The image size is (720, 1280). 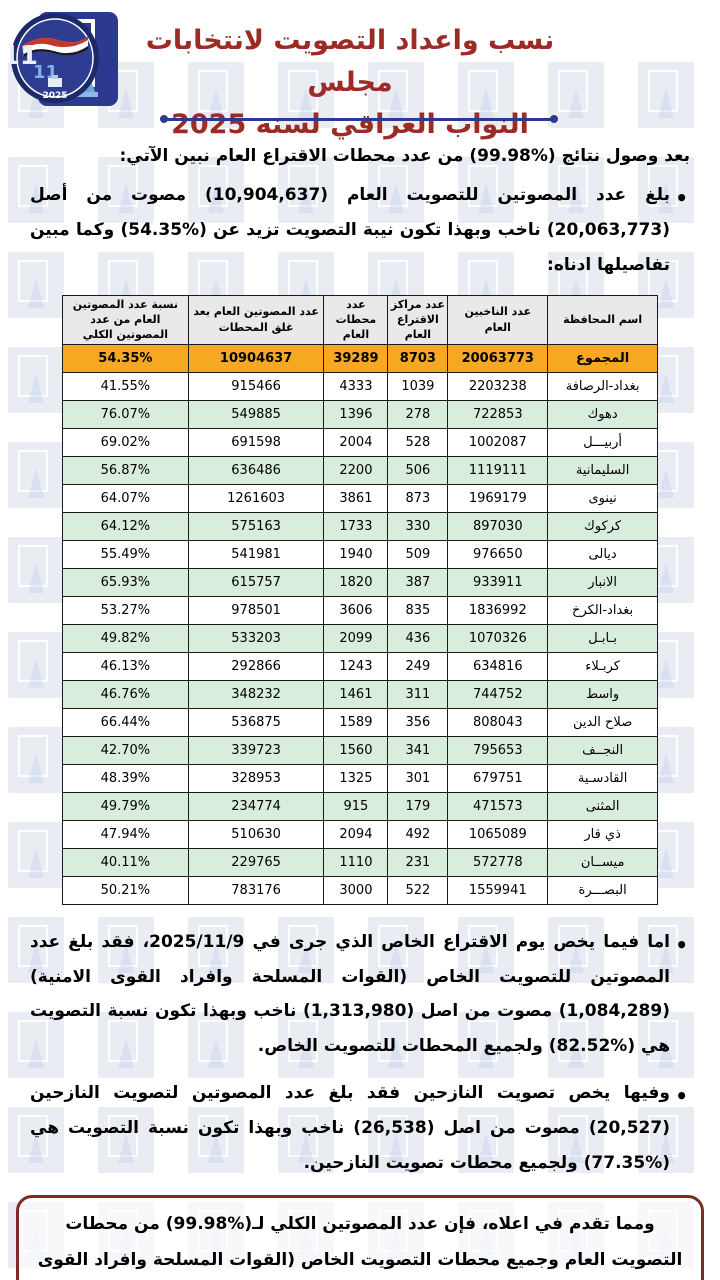 What do you see at coordinates (125, 862) in the screenshot?
I see `cell-pct: 40.11%` at bounding box center [125, 862].